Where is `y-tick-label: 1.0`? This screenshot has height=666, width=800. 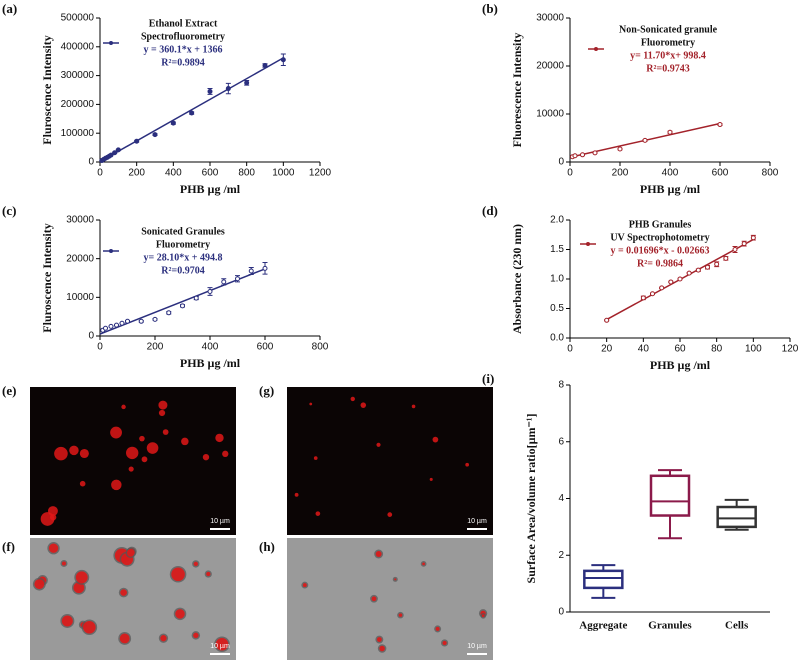 y-tick-label: 1.0 is located at coordinates (557, 279).